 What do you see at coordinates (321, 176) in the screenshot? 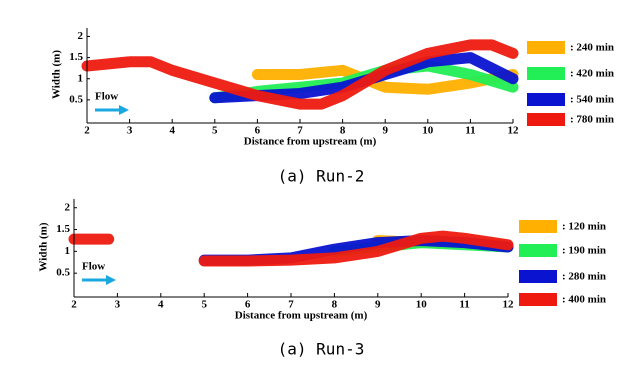
I see `caption: (a) Run-2` at bounding box center [321, 176].